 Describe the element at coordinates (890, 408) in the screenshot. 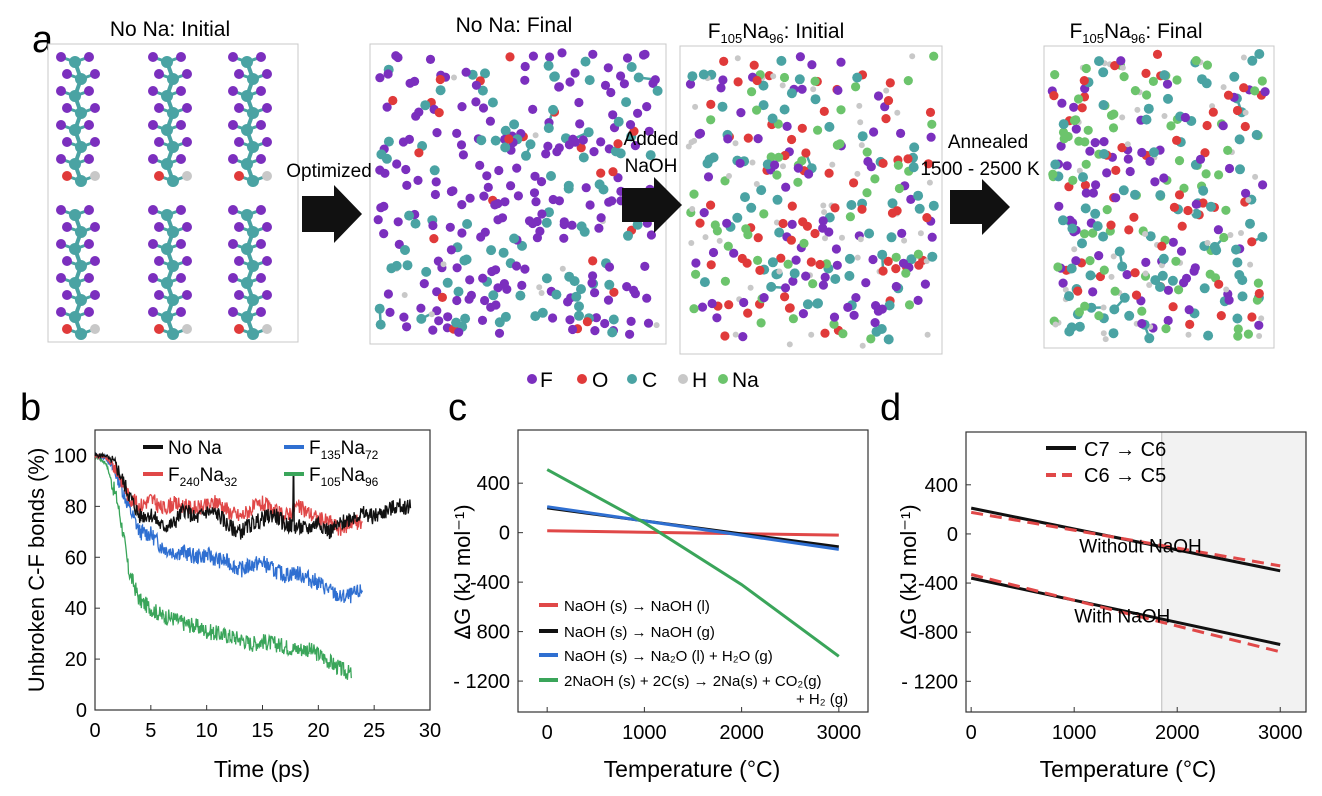

I see `panel-label-d: d` at that location.